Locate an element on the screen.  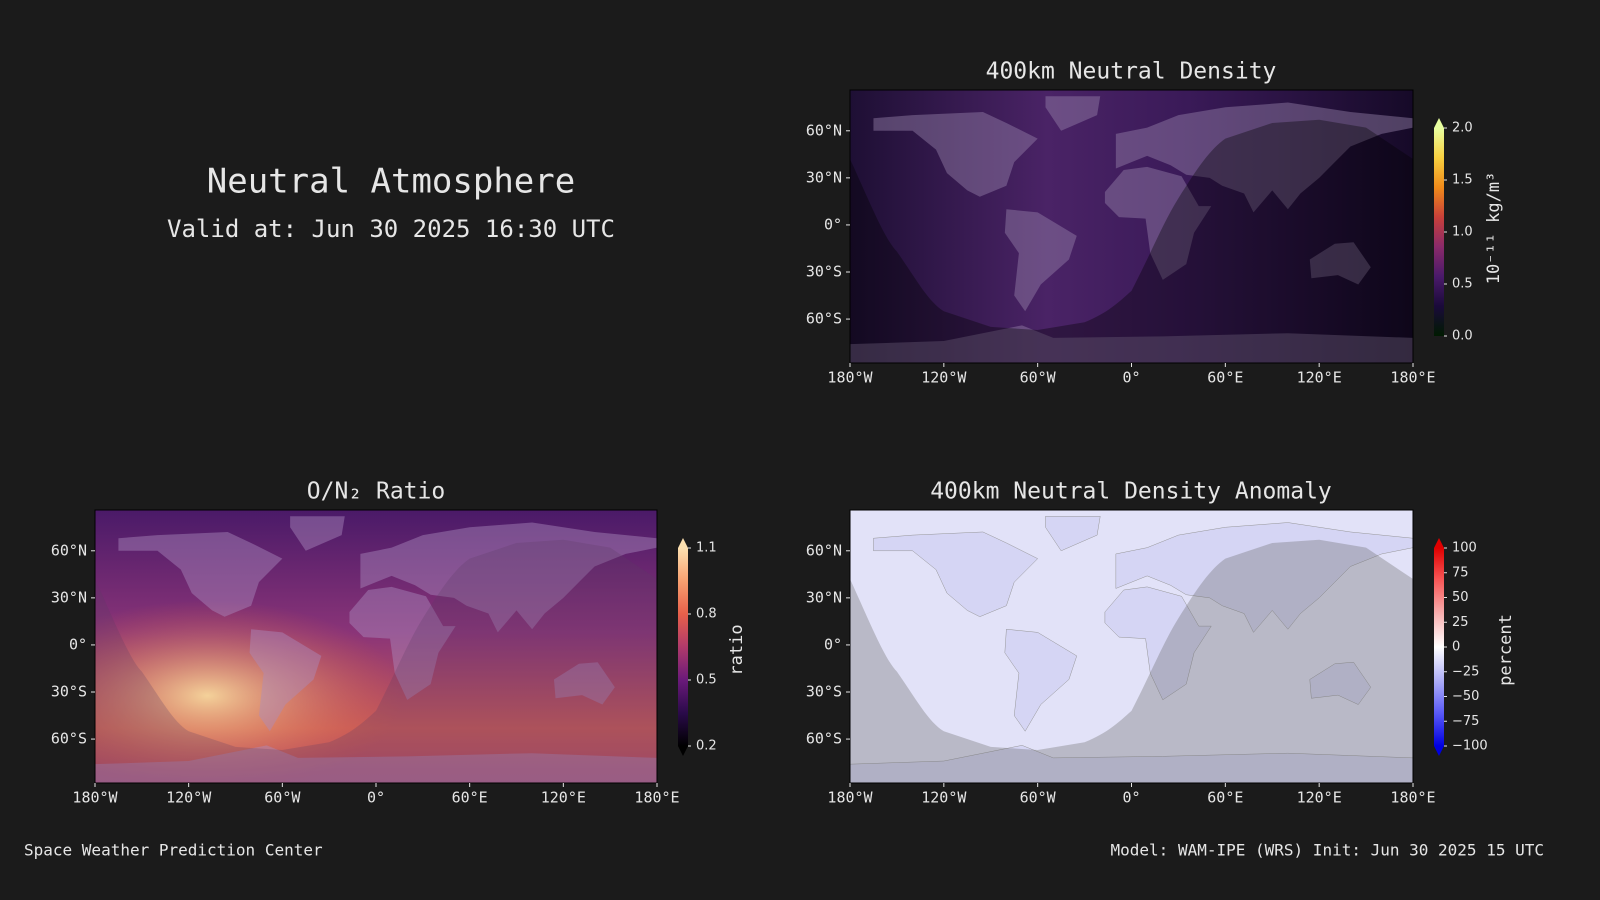
colorbar-label: 10⁻¹¹ kg/m³ is located at coordinates (1494, 228).